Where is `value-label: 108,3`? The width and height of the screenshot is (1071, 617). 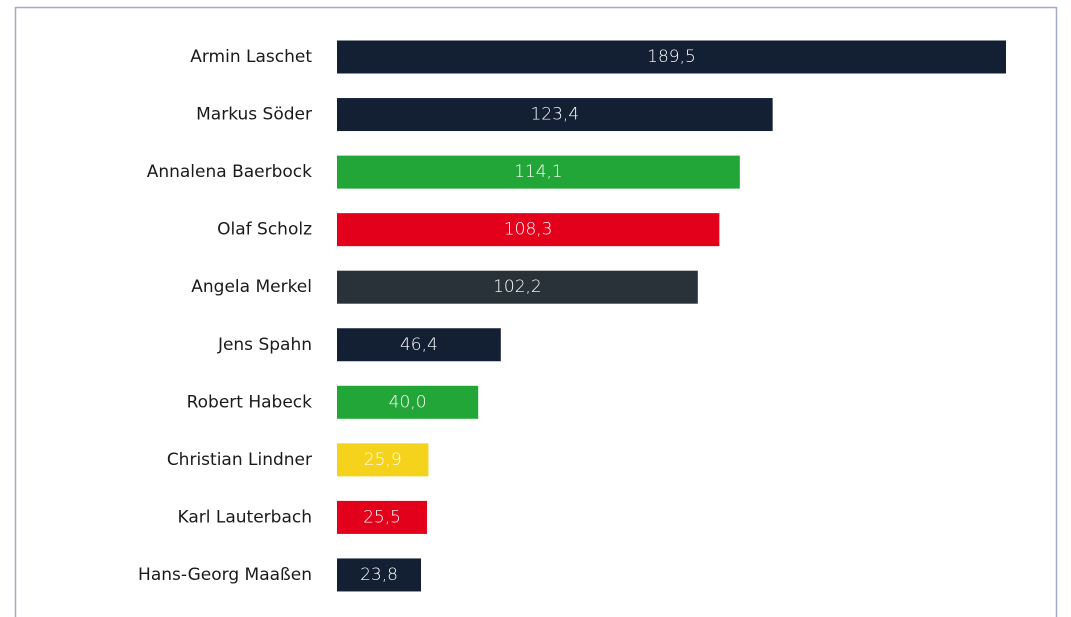 value-label: 108,3 is located at coordinates (528, 230).